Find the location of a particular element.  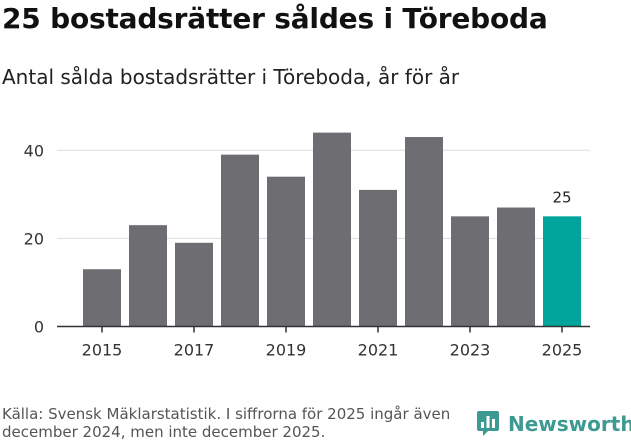

data-labels: 25 is located at coordinates (561, 197).